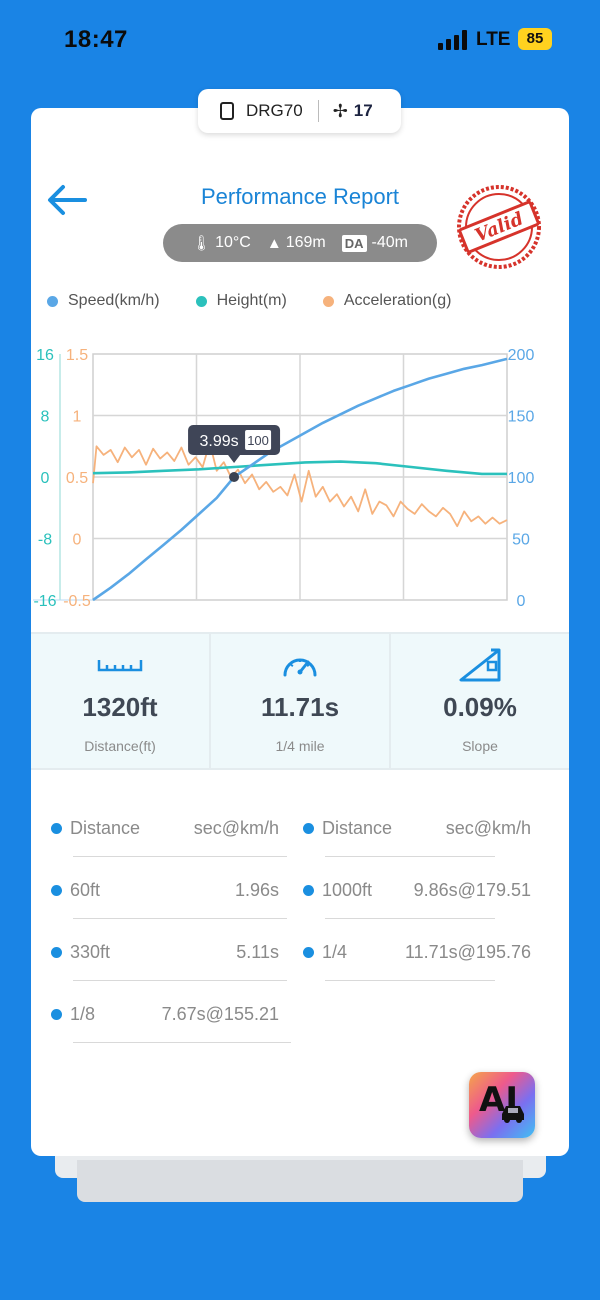  I want to click on accel-tick-label: 0, so click(77, 540).